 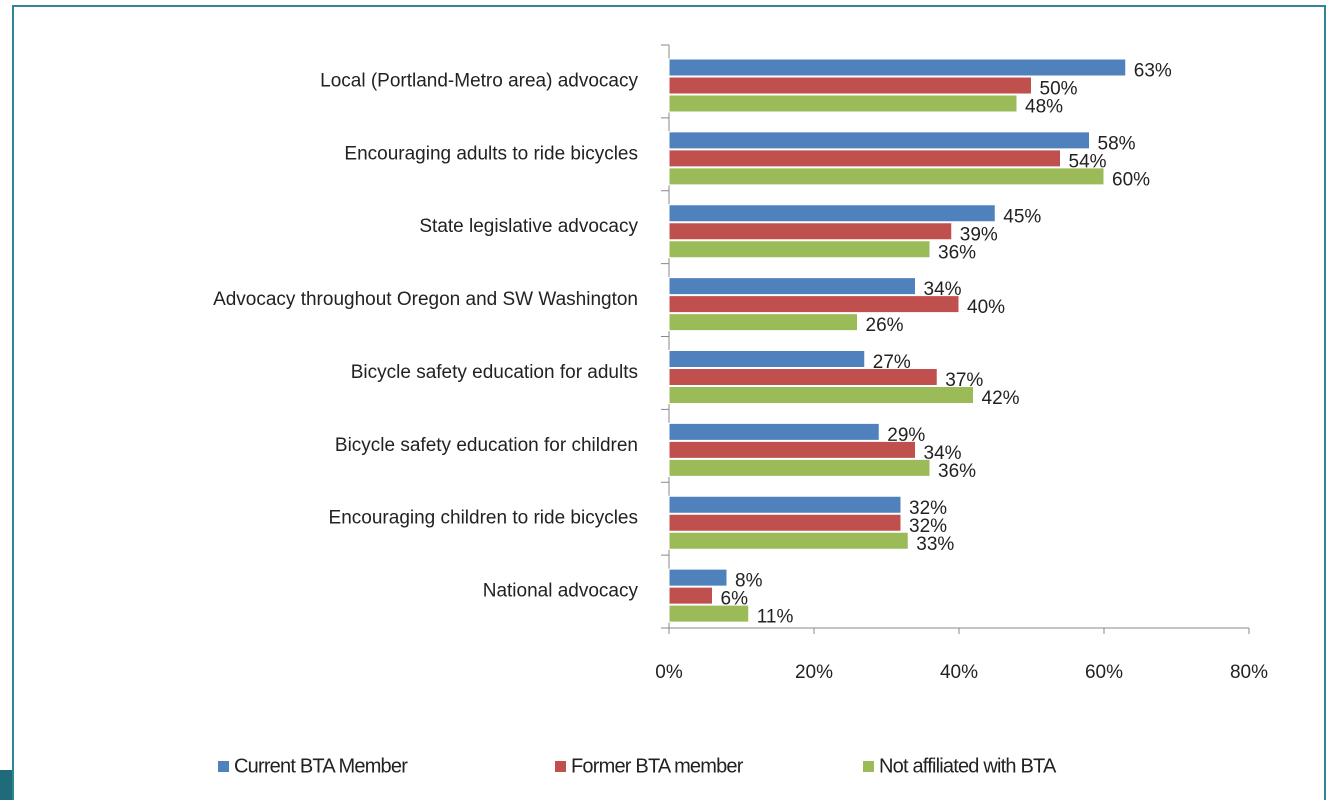 I want to click on value-label: 54%, so click(x=1088, y=161).